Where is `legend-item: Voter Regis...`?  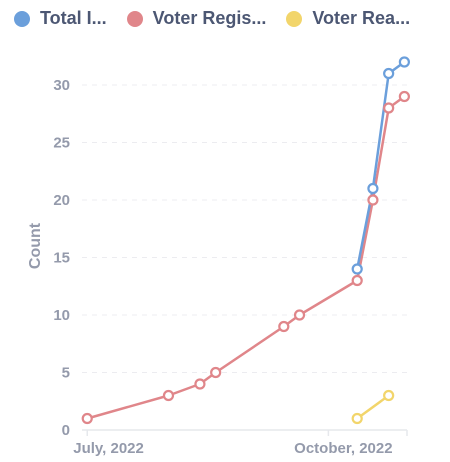 legend-item: Voter Regis... is located at coordinates (196, 18).